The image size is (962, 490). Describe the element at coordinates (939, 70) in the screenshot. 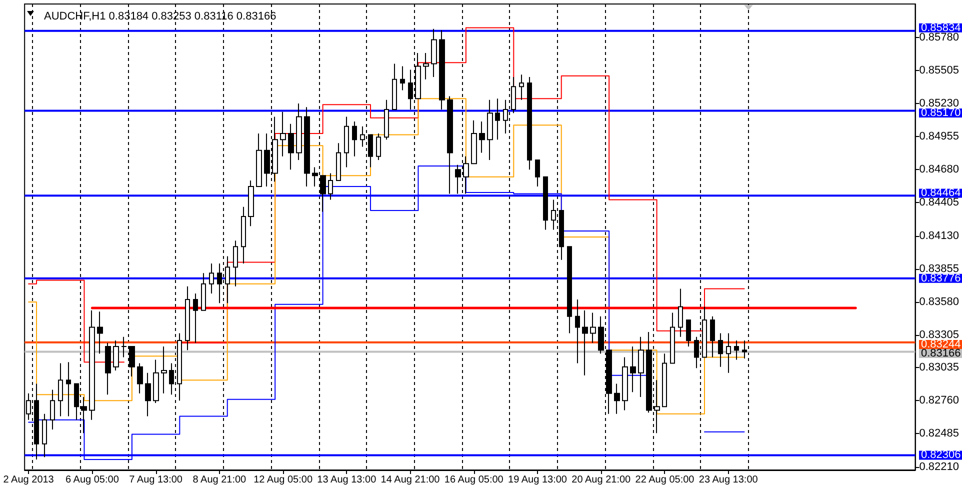

I see `y-tick-label: 0.85505` at that location.